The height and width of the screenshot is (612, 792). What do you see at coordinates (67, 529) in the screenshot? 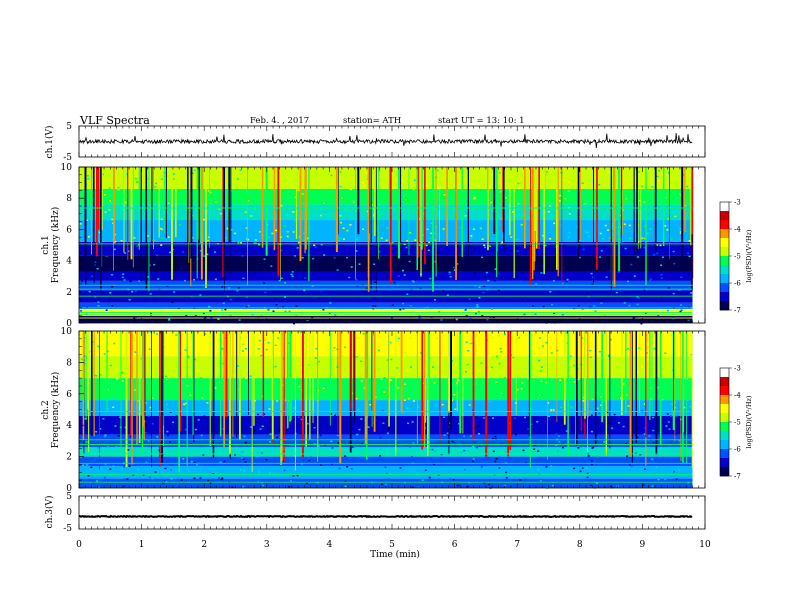
I see `ch3-ytick-minus5: -5` at bounding box center [67, 529].